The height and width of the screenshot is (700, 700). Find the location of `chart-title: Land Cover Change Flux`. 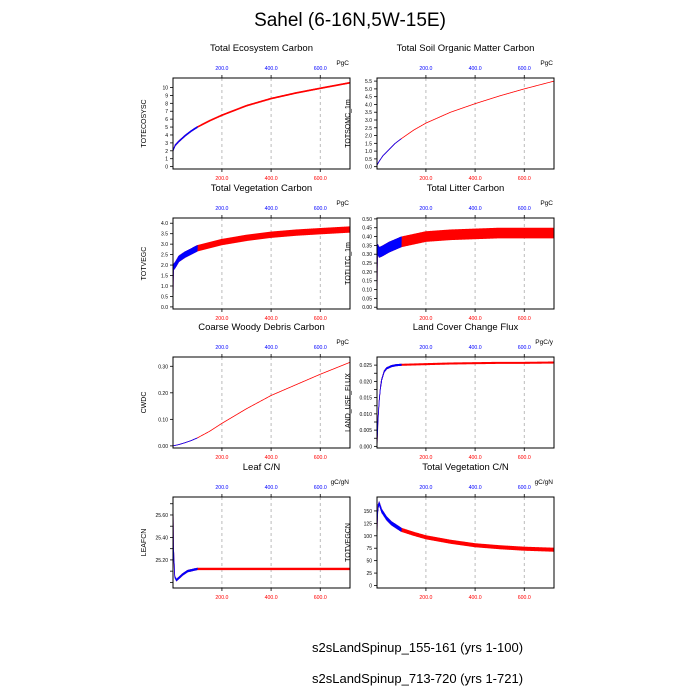

chart-title: Land Cover Change Flux is located at coordinates (466, 327).